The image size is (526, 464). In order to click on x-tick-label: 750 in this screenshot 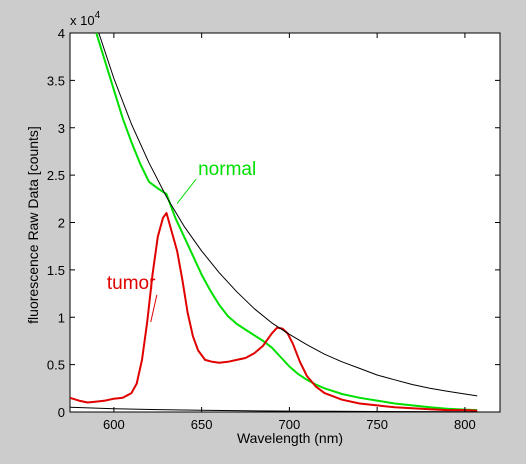, I will do `click(377, 424)`.